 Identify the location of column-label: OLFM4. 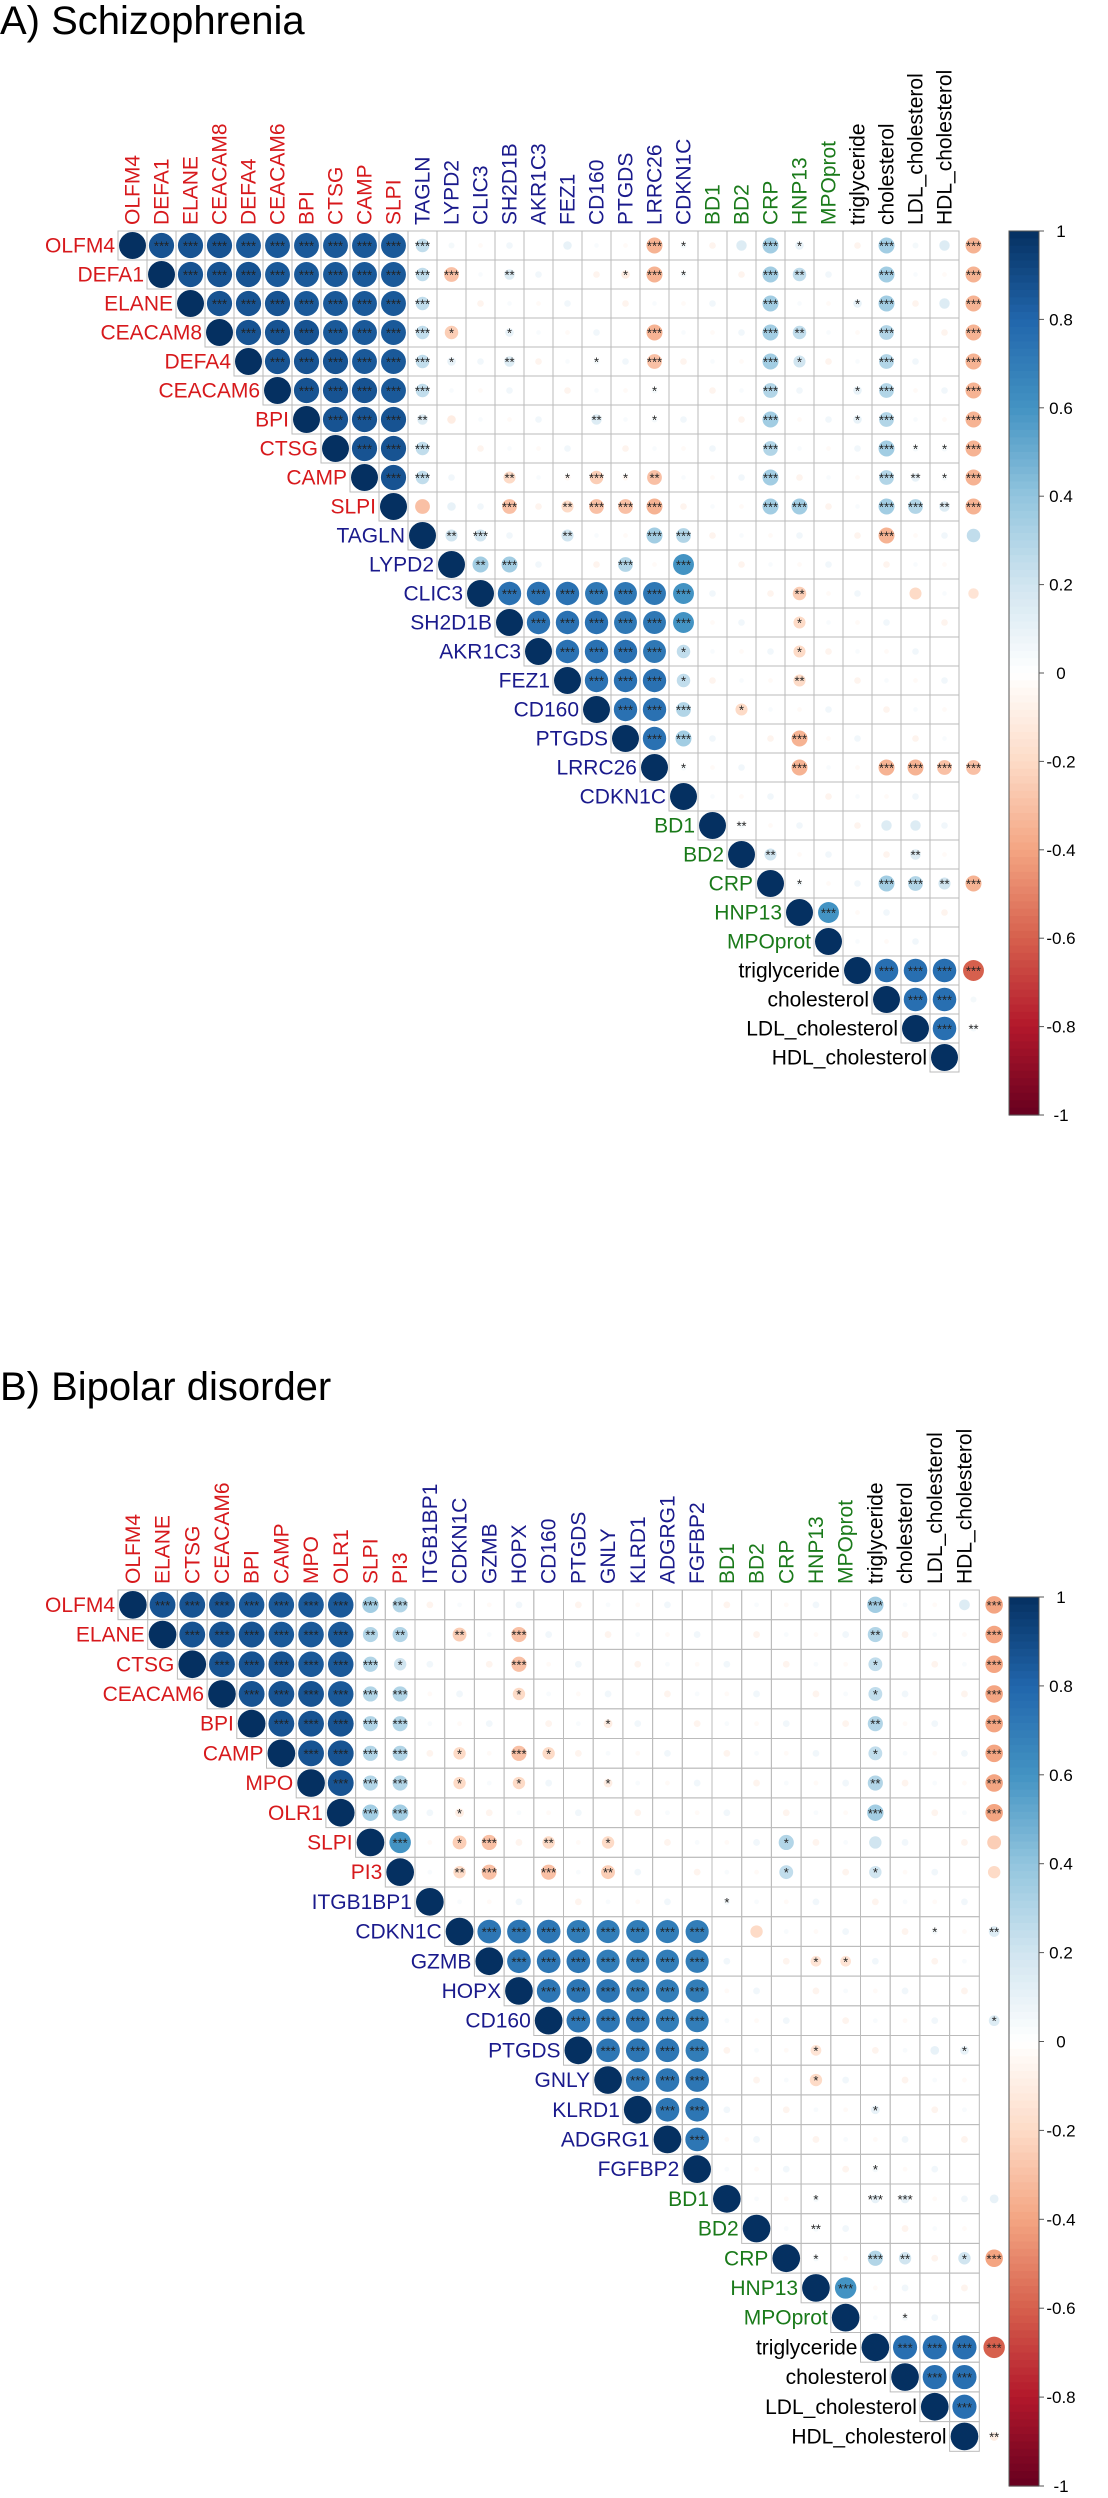
(133, 1549).